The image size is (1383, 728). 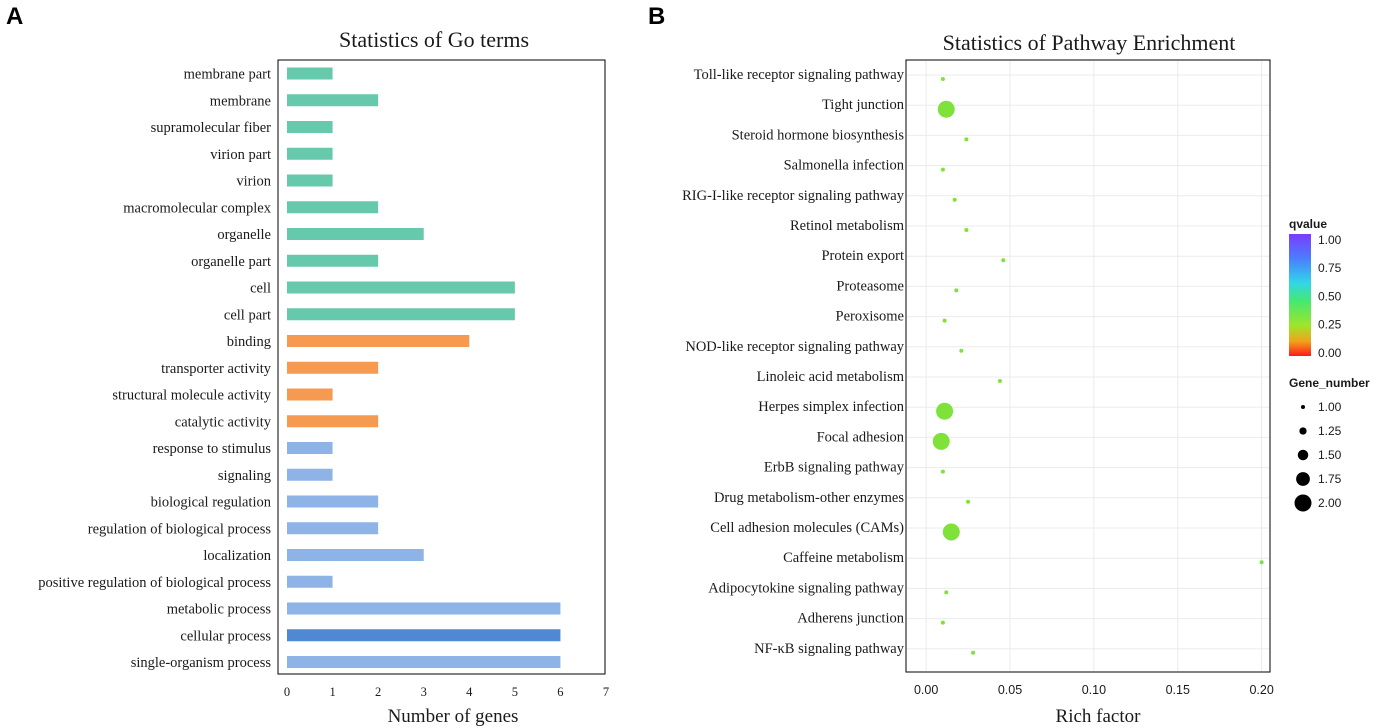 What do you see at coordinates (1330, 431) in the screenshot?
I see `gene-number-key-label: 1.25` at bounding box center [1330, 431].